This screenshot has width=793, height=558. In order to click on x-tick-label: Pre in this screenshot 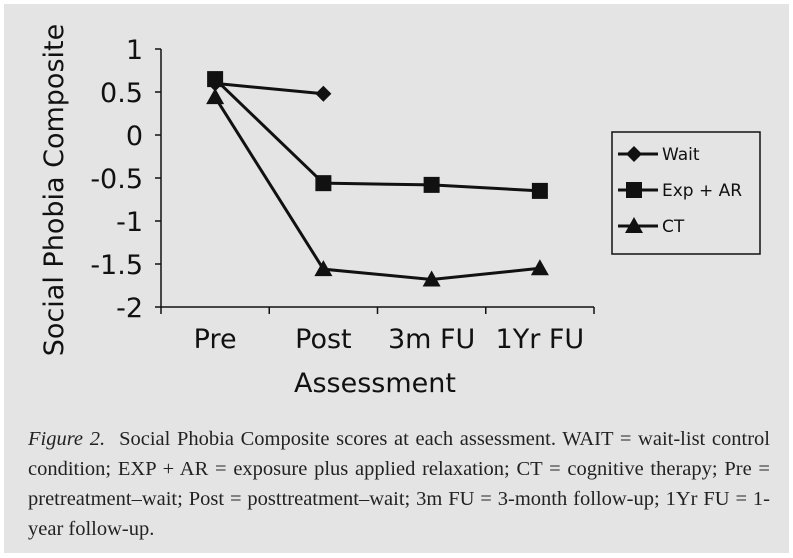, I will do `click(215, 339)`.